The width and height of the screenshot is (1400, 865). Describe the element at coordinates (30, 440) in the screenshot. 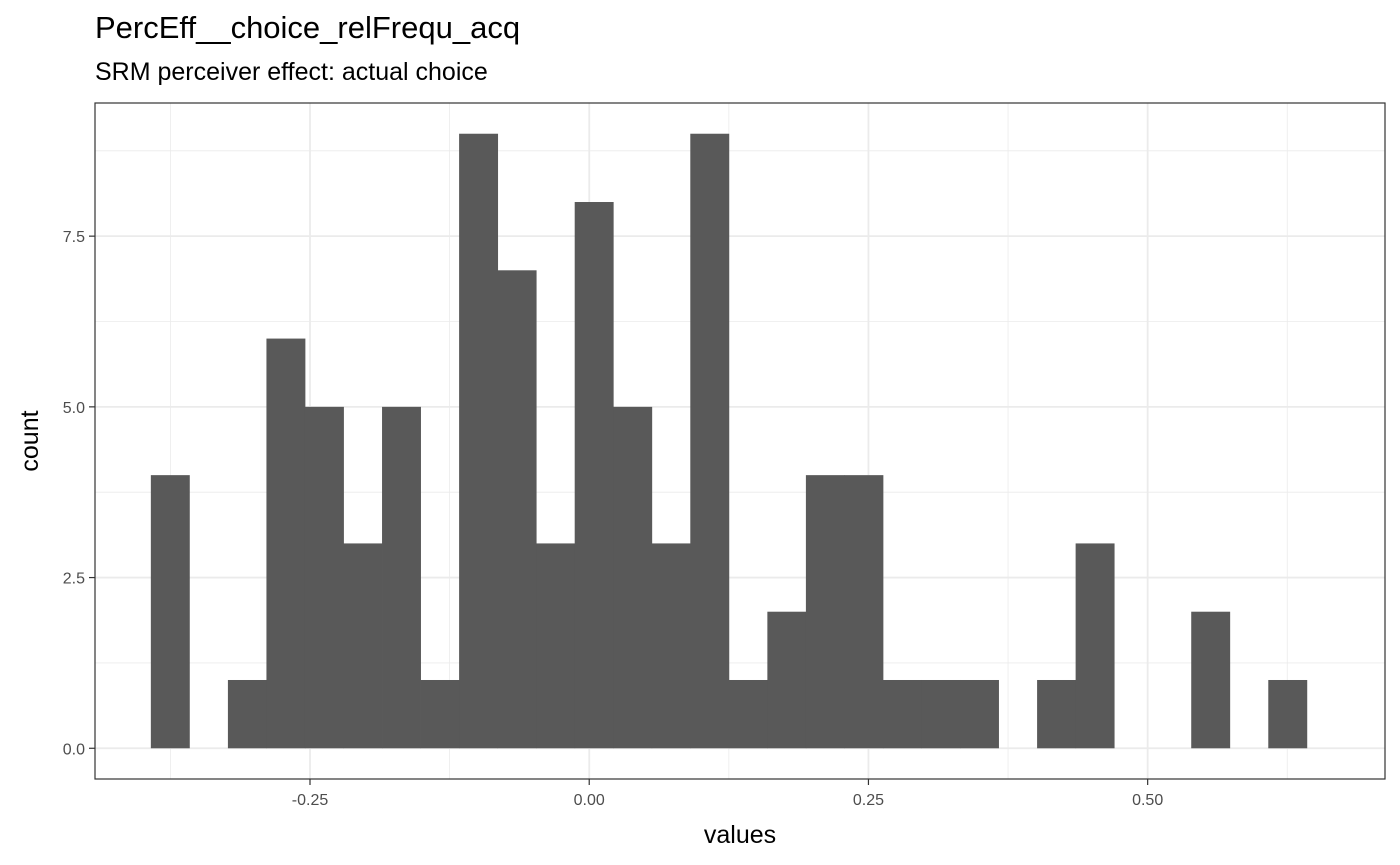

I see `y-axis-title: count` at that location.